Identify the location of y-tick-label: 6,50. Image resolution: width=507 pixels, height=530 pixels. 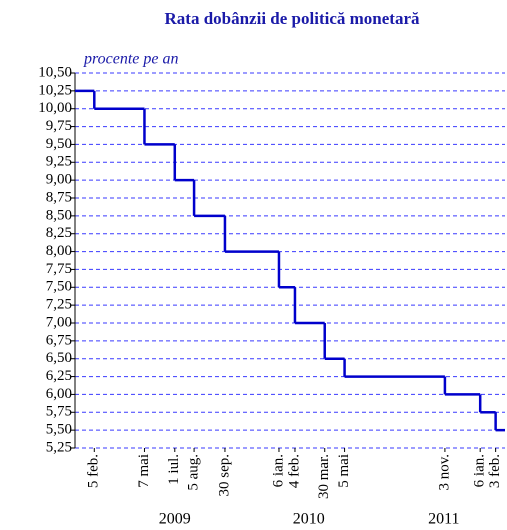
(59, 358).